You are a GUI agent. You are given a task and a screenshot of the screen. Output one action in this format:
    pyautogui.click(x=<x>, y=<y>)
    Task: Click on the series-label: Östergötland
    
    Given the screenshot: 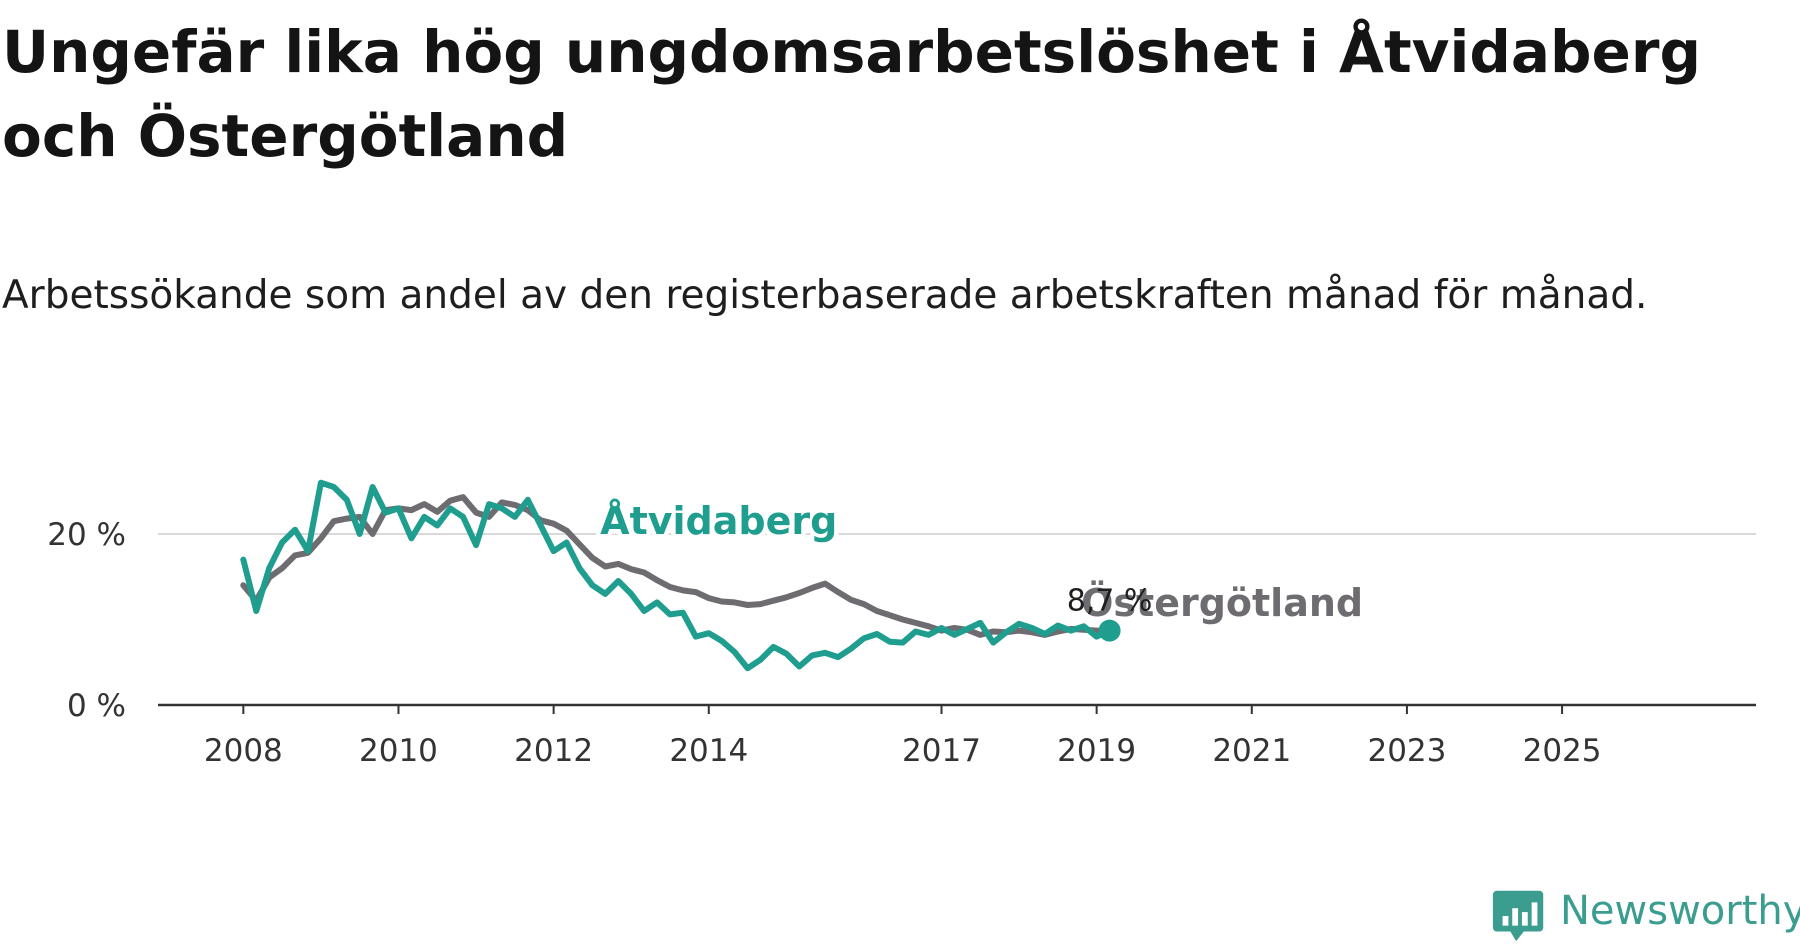 What is the action you would take?
    pyautogui.click(x=1222, y=603)
    